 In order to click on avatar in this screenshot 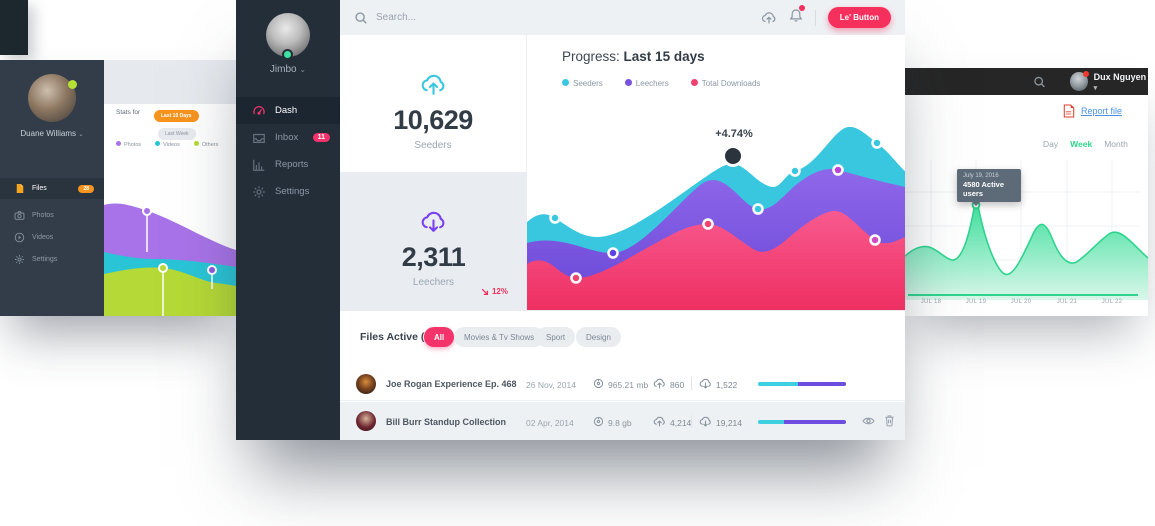, I will do `click(1079, 81)`.